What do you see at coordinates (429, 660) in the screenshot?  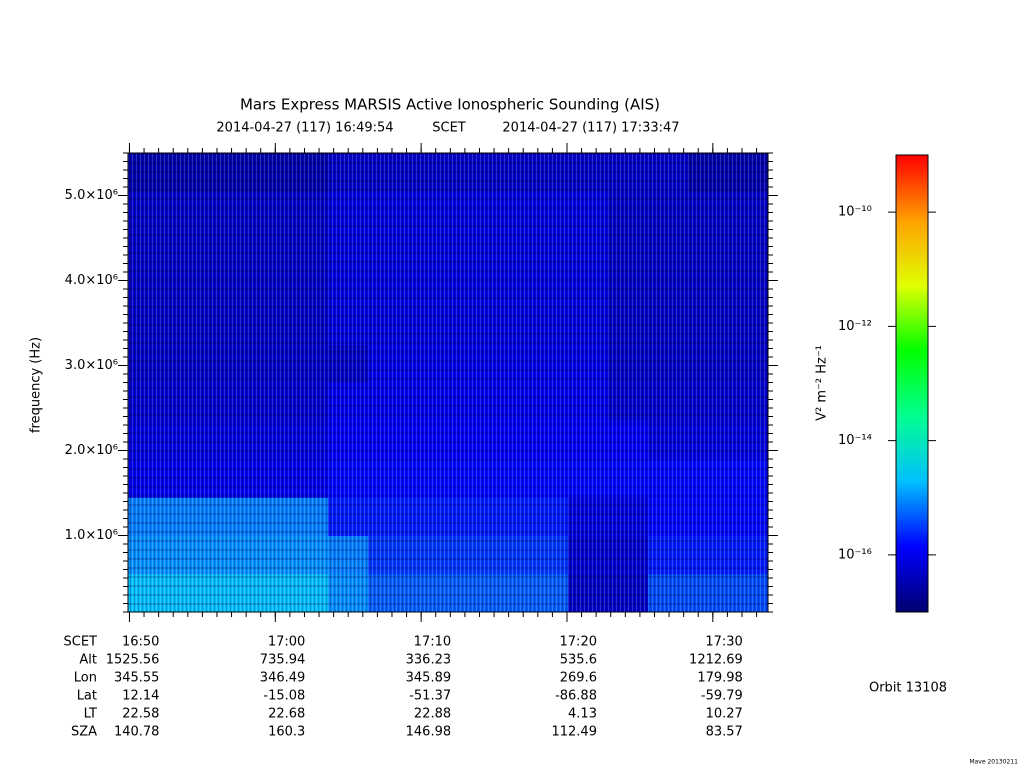 I see `ephemeris-value: 336.23` at bounding box center [429, 660].